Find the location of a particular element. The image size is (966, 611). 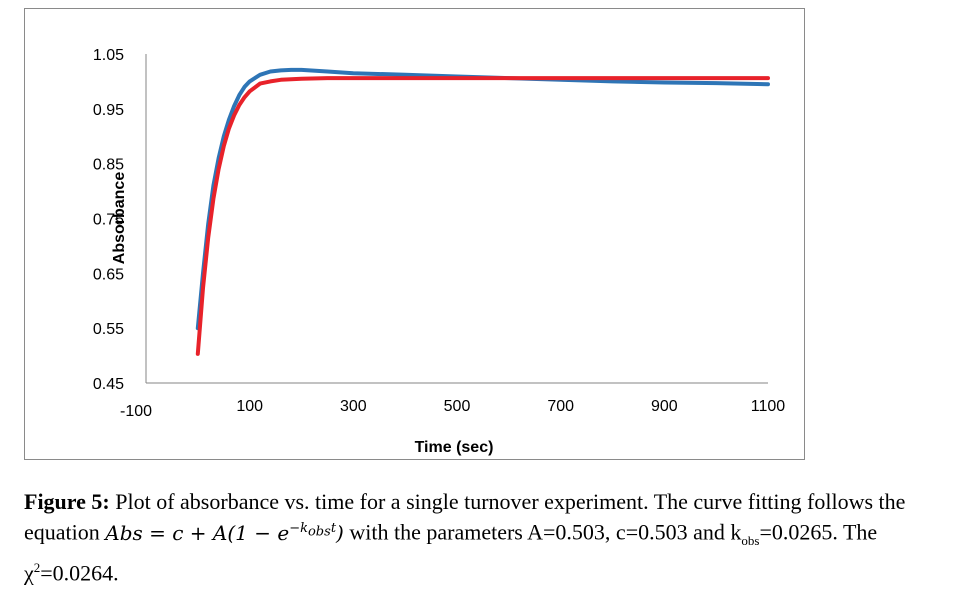

y-axis-title: Absorbance is located at coordinates (119, 218).